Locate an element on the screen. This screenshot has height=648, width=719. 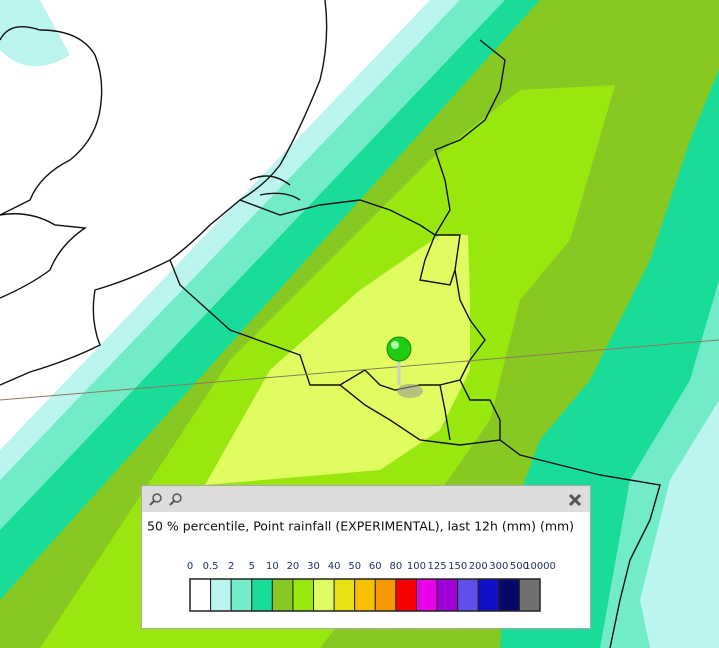
location-pin is located at coordinates (399, 349).